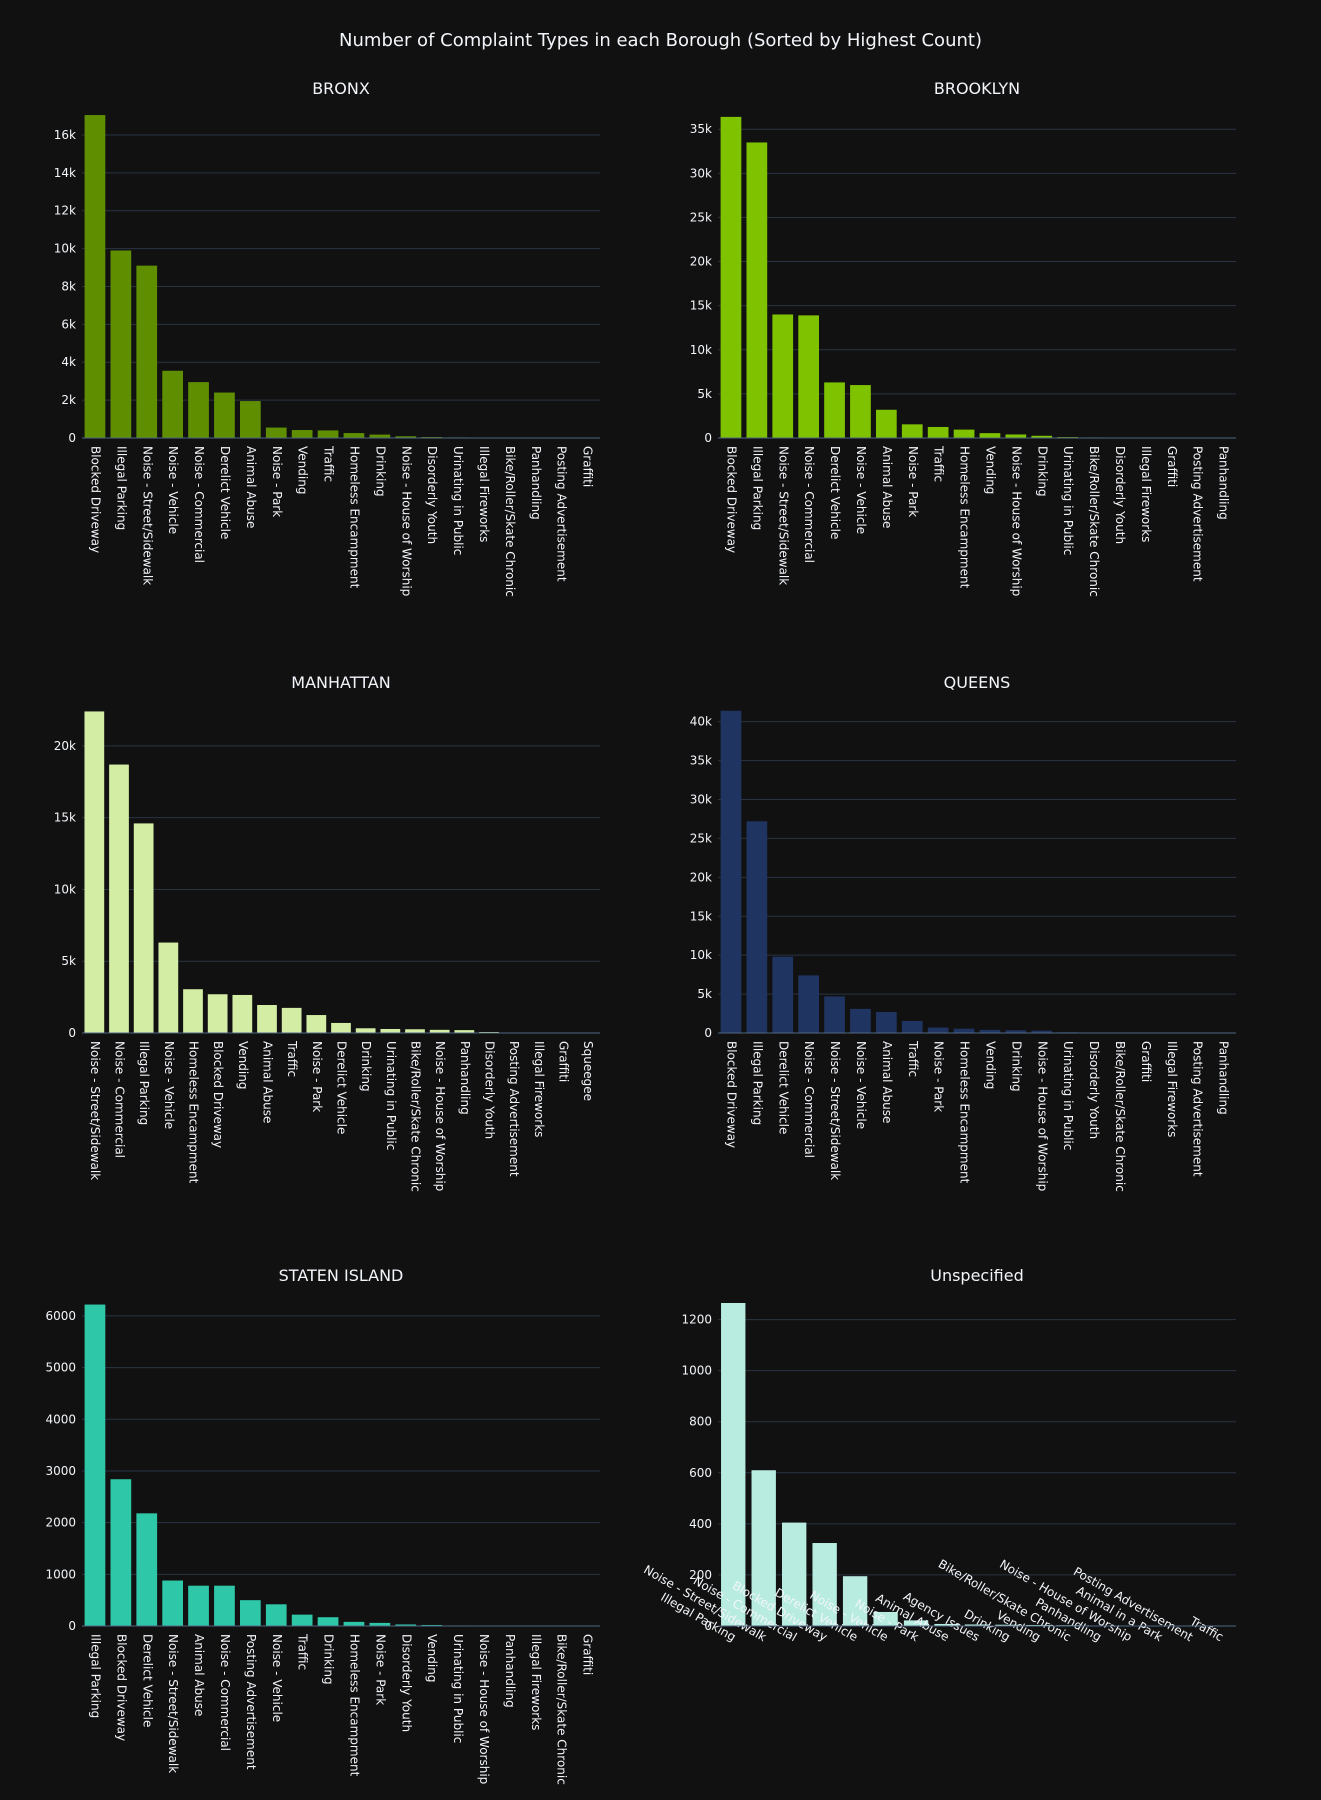 This screenshot has height=1800, width=1321. What do you see at coordinates (977, 88) in the screenshot?
I see `subplot-title: BROOKLYN` at bounding box center [977, 88].